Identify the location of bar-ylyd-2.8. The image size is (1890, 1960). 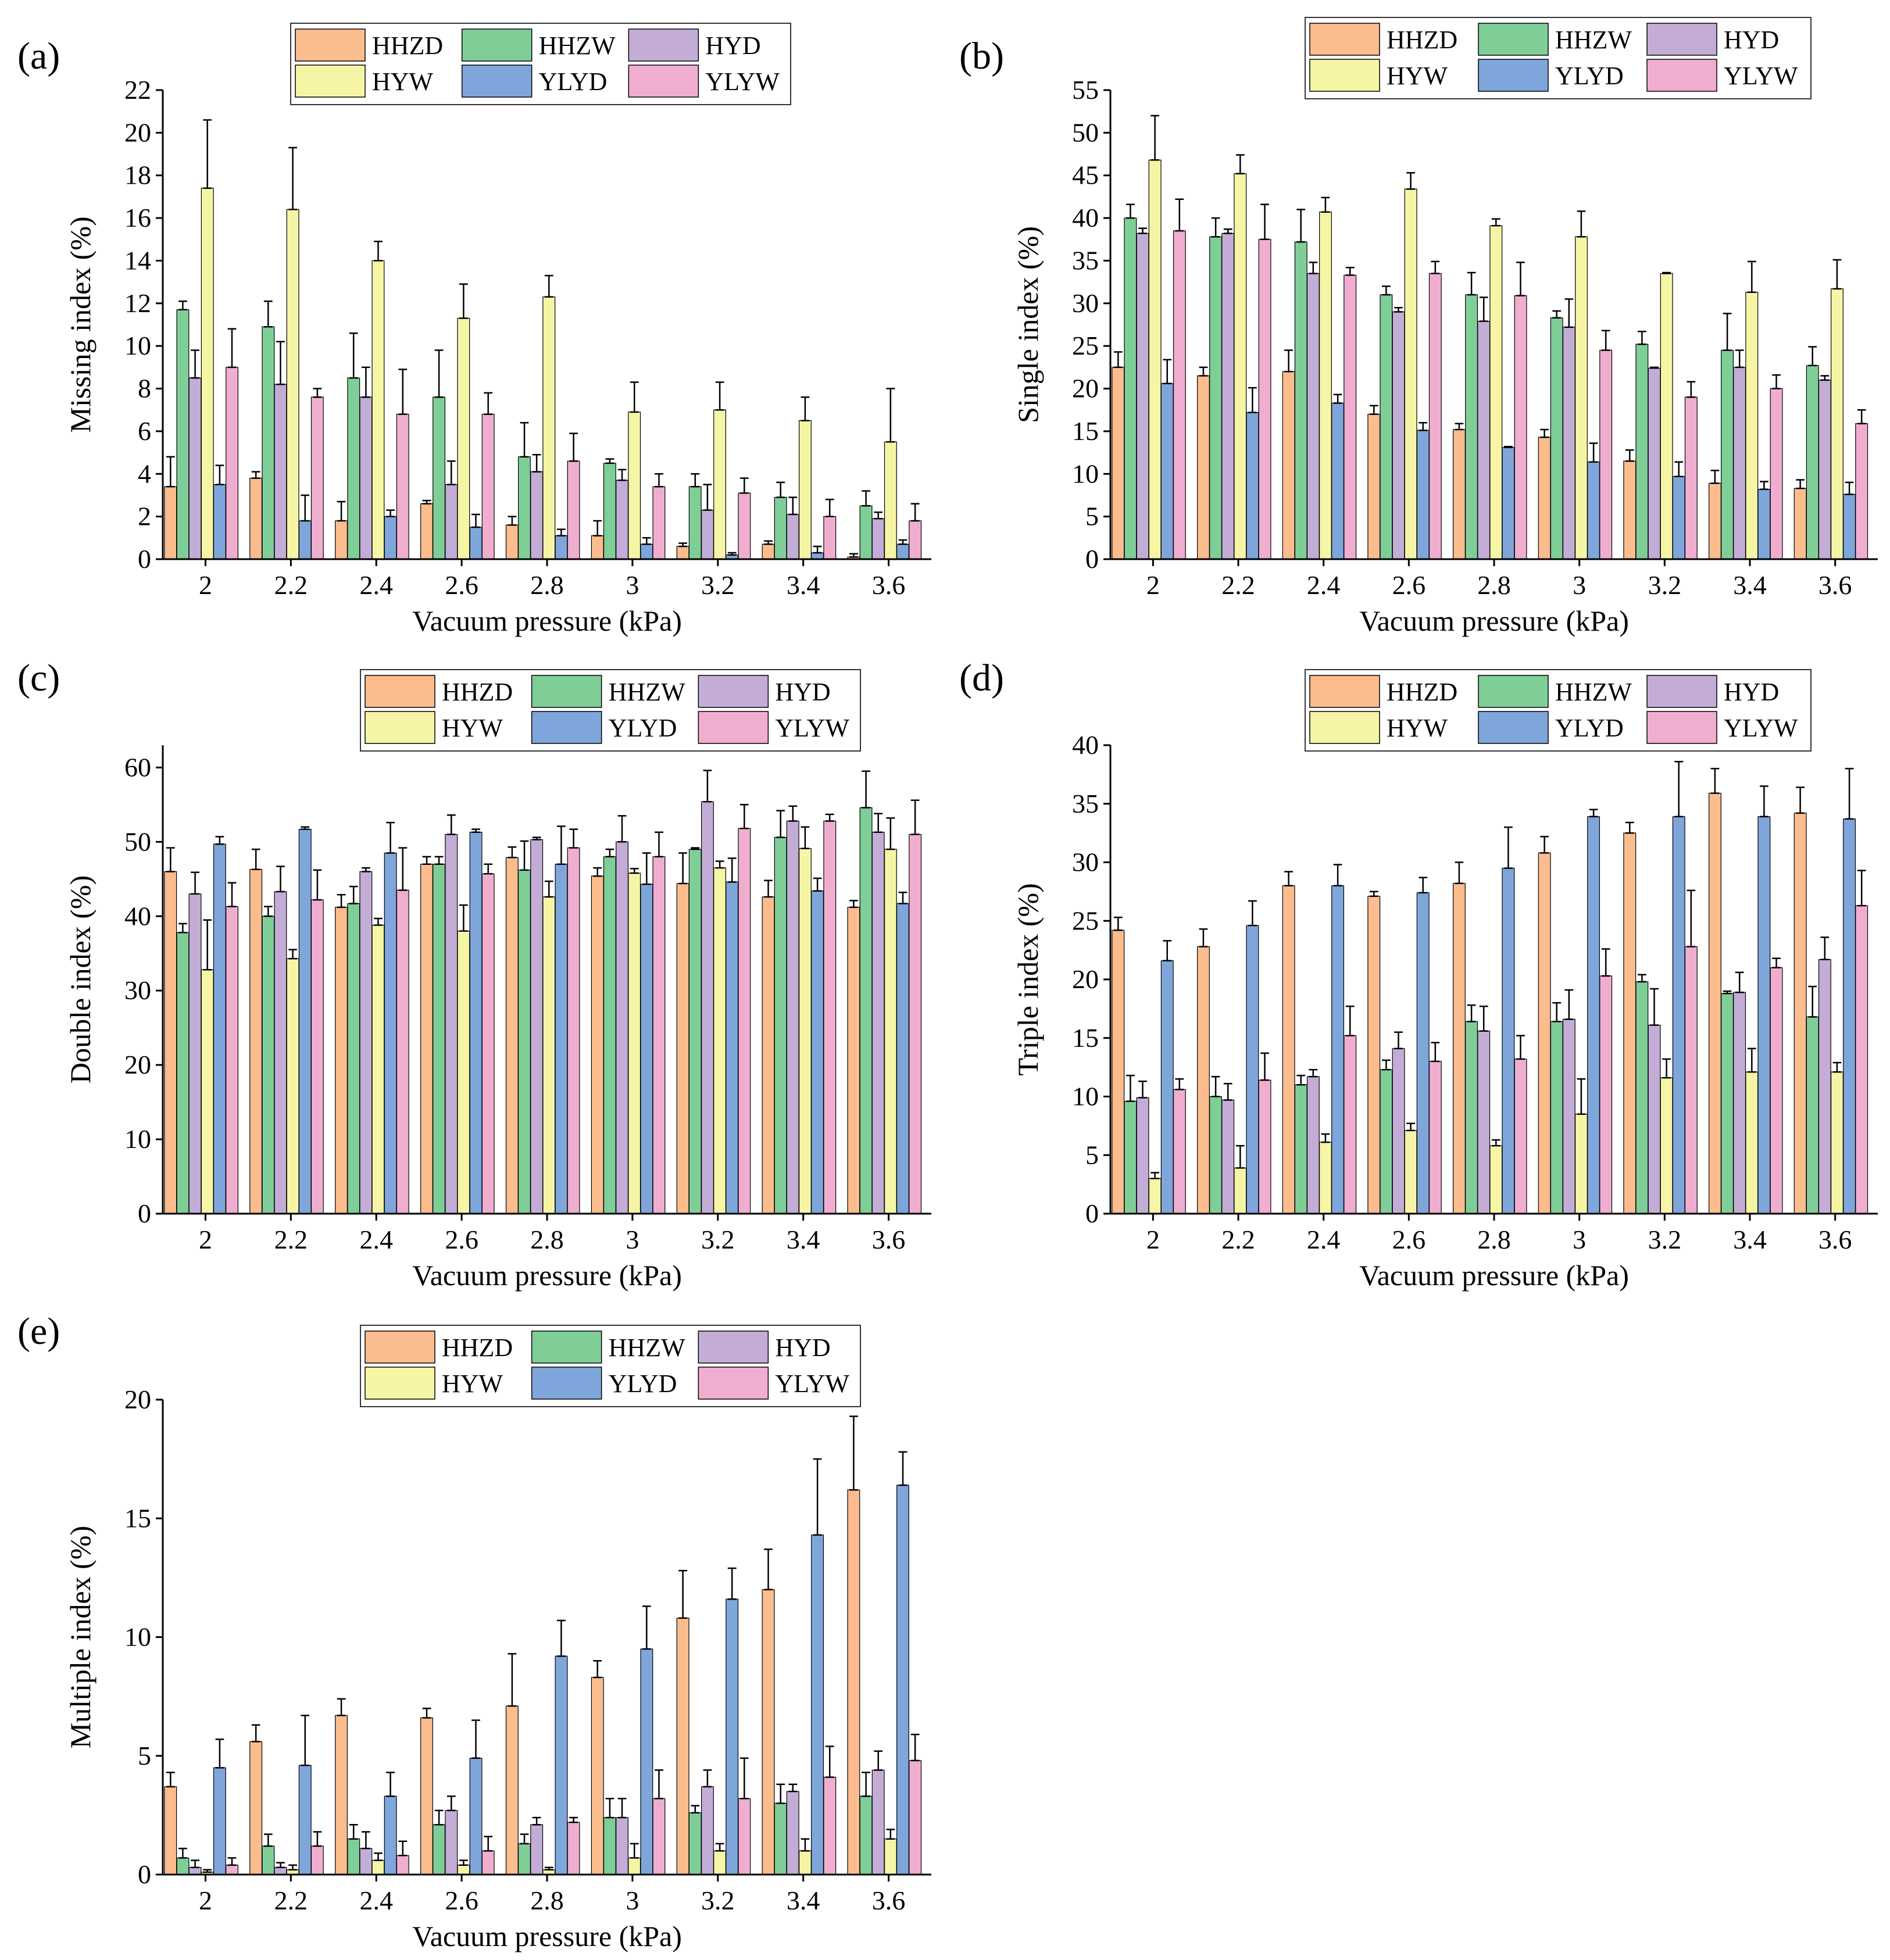
(562, 1765).